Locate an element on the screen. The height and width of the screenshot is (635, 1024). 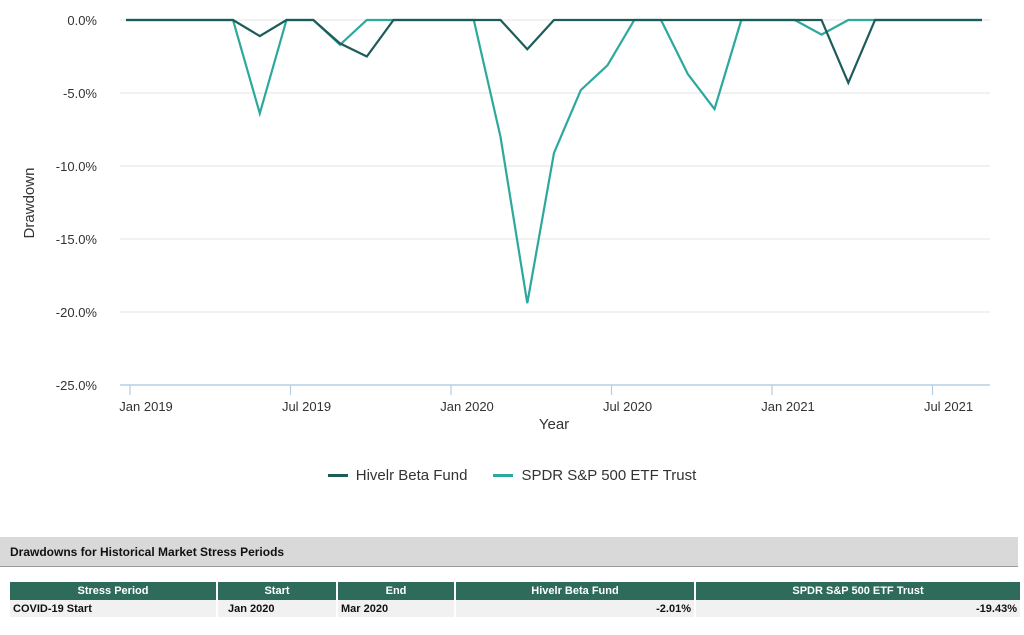
cell-hivelr-drawdown: -2.01% is located at coordinates (575, 608).